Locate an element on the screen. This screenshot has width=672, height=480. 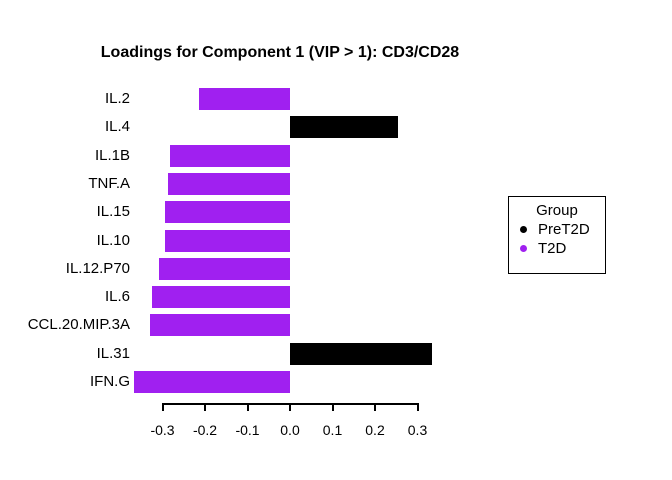
legend-item-label: PreT2D is located at coordinates (564, 229).